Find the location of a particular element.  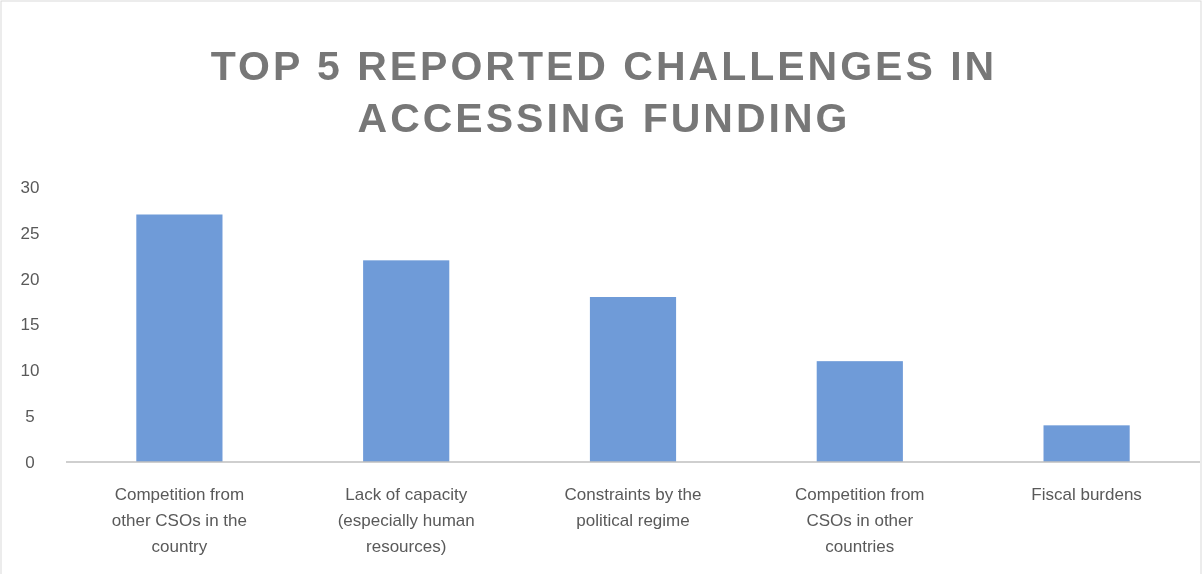

y-tick-label: 0 is located at coordinates (30, 462).